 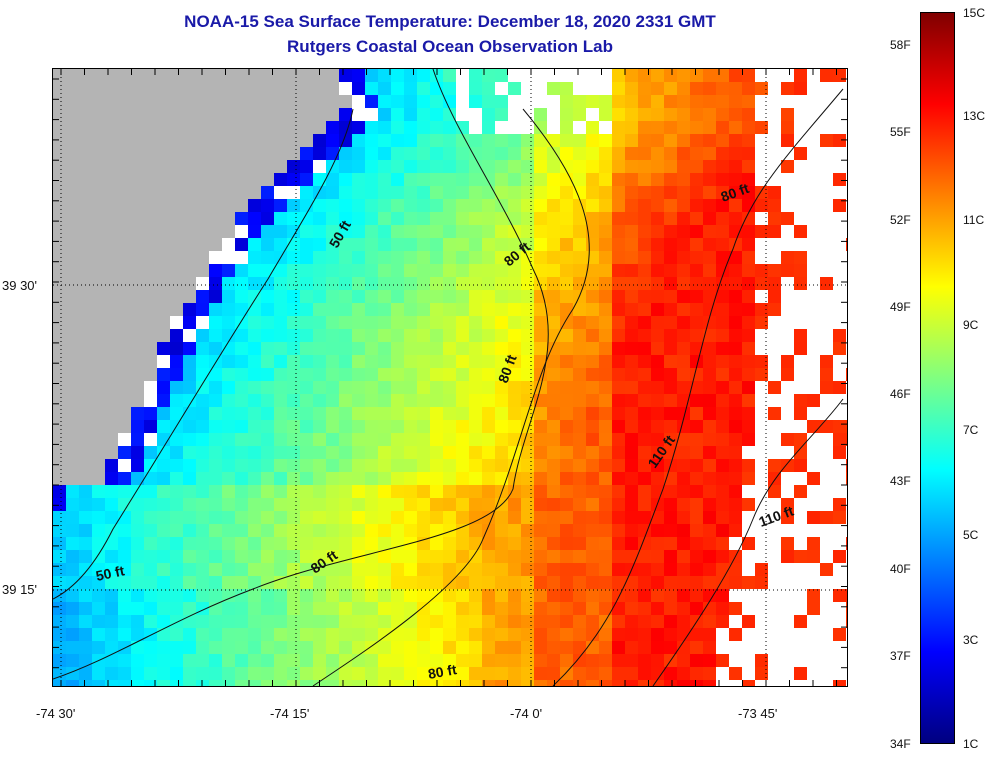 What do you see at coordinates (442, 671) in the screenshot?
I see `contour-label: 80 ft` at bounding box center [442, 671].